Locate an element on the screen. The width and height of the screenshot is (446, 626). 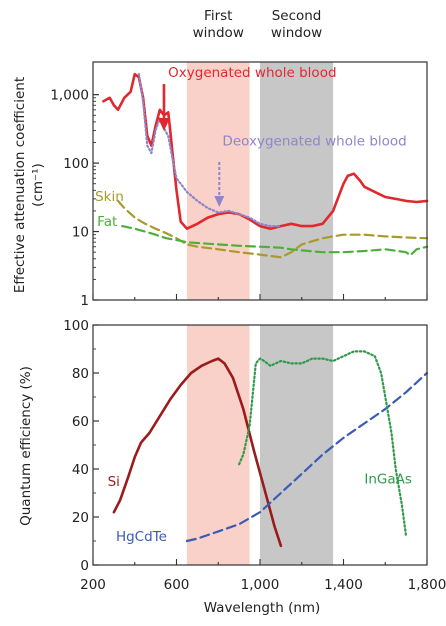
y-tick-label: 60 is located at coordinates (80, 422).